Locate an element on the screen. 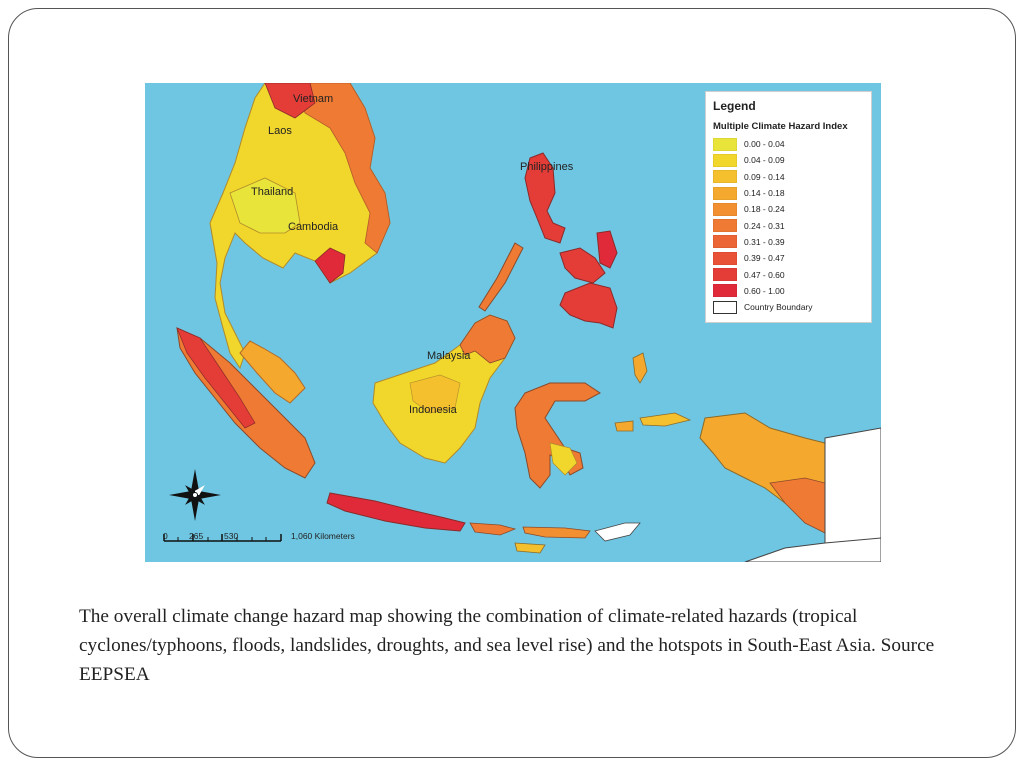 Image resolution: width=1024 pixels, height=768 pixels. sumatra-west-coast is located at coordinates (216, 378).